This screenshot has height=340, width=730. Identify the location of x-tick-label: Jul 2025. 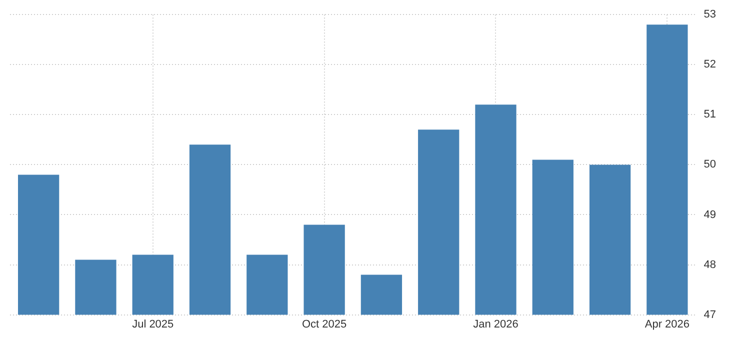
(153, 324).